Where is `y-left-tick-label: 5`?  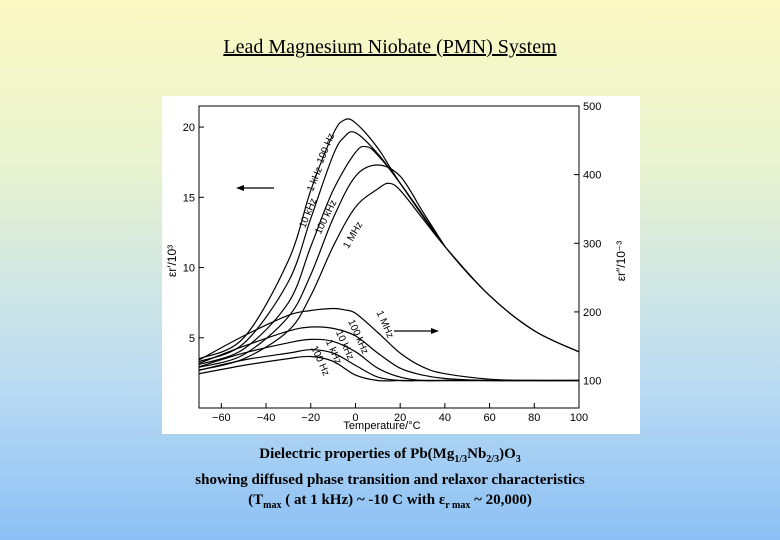 y-left-tick-label: 5 is located at coordinates (192, 339).